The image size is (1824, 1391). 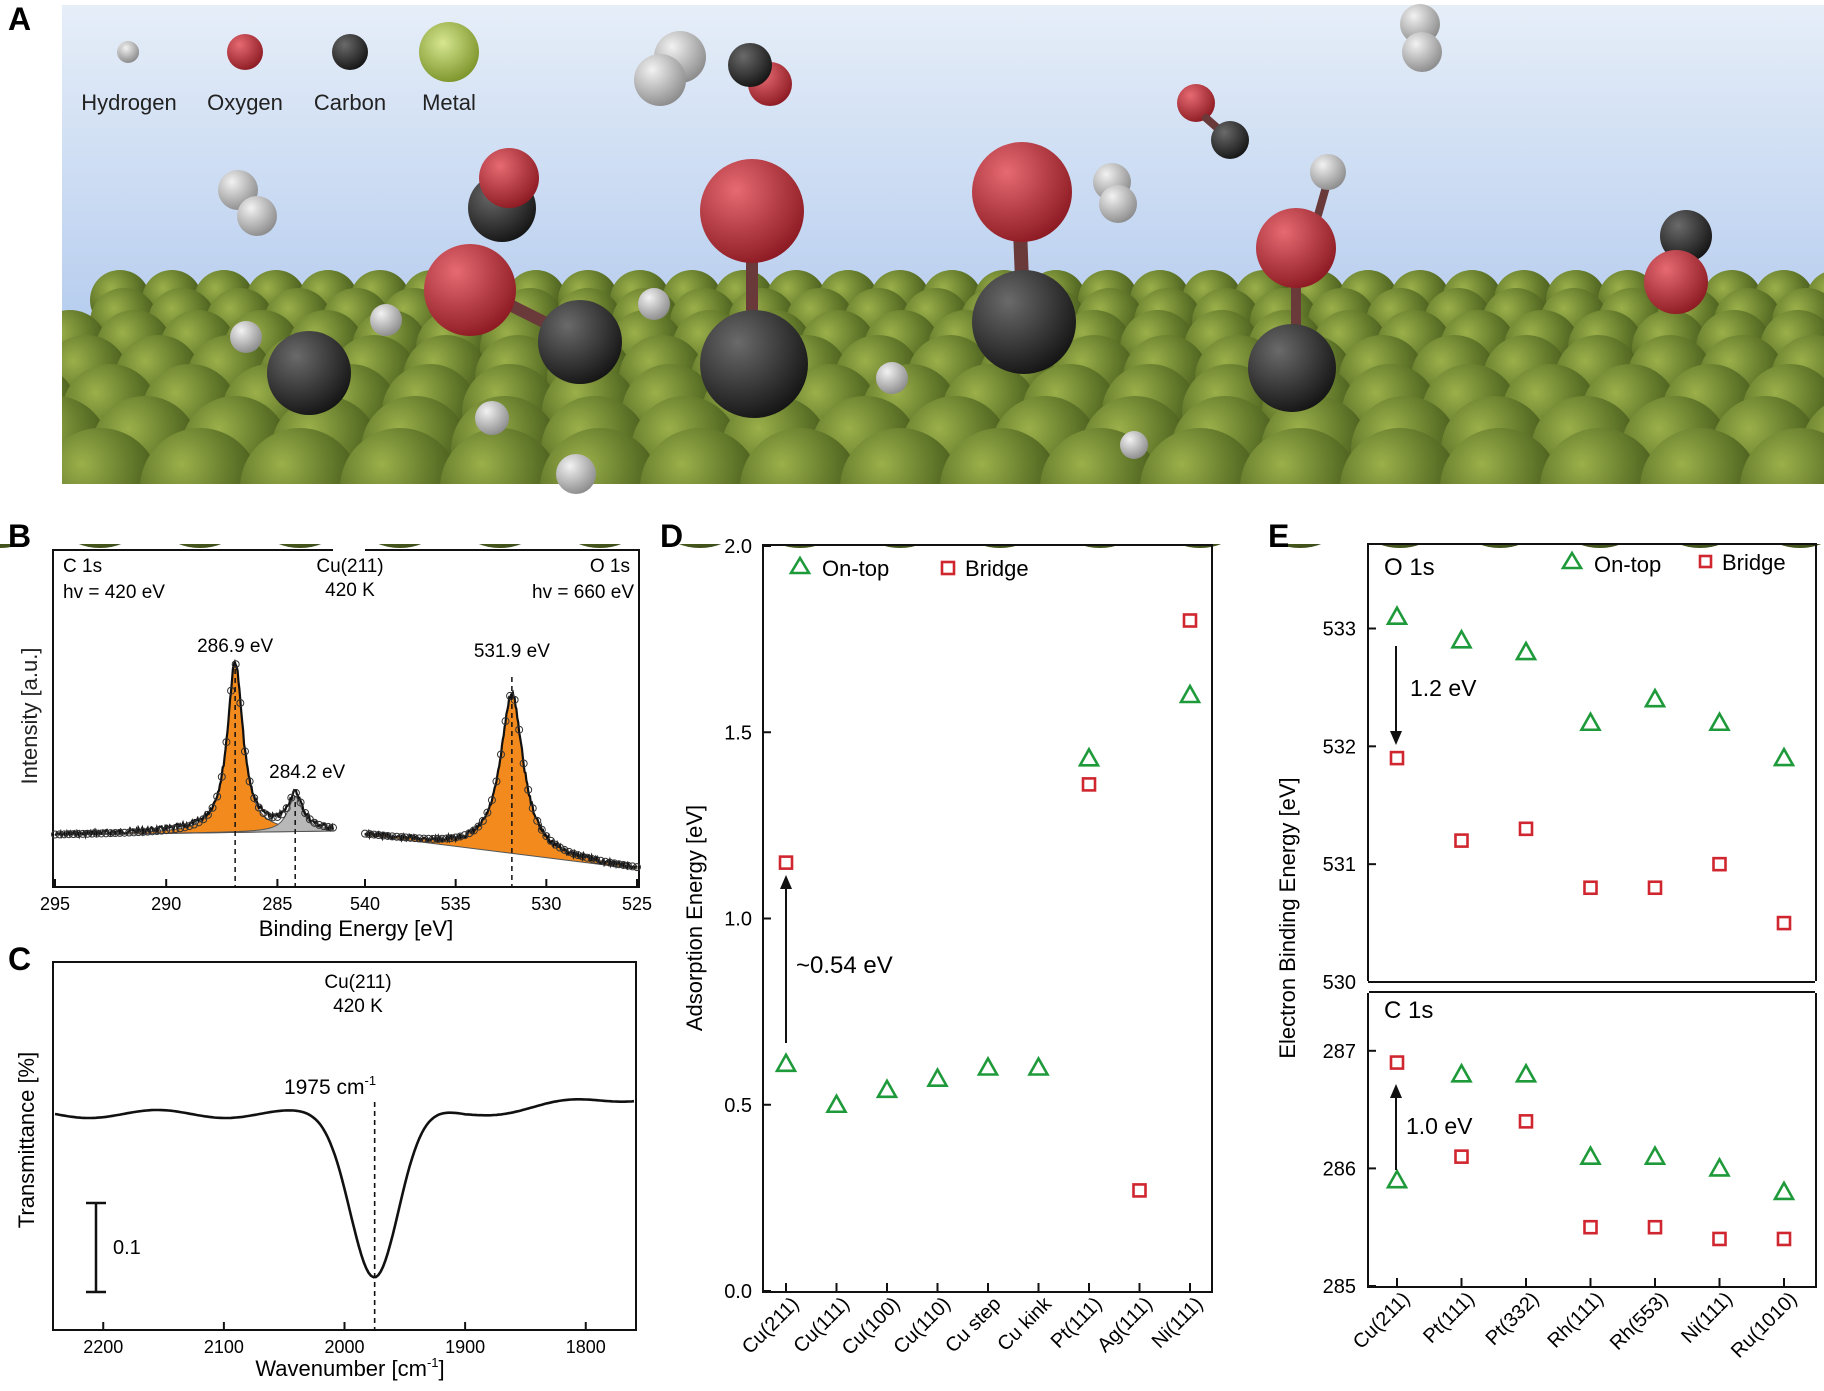 What do you see at coordinates (1339, 629) in the screenshot?
I see `y-tick-label: 533` at bounding box center [1339, 629].